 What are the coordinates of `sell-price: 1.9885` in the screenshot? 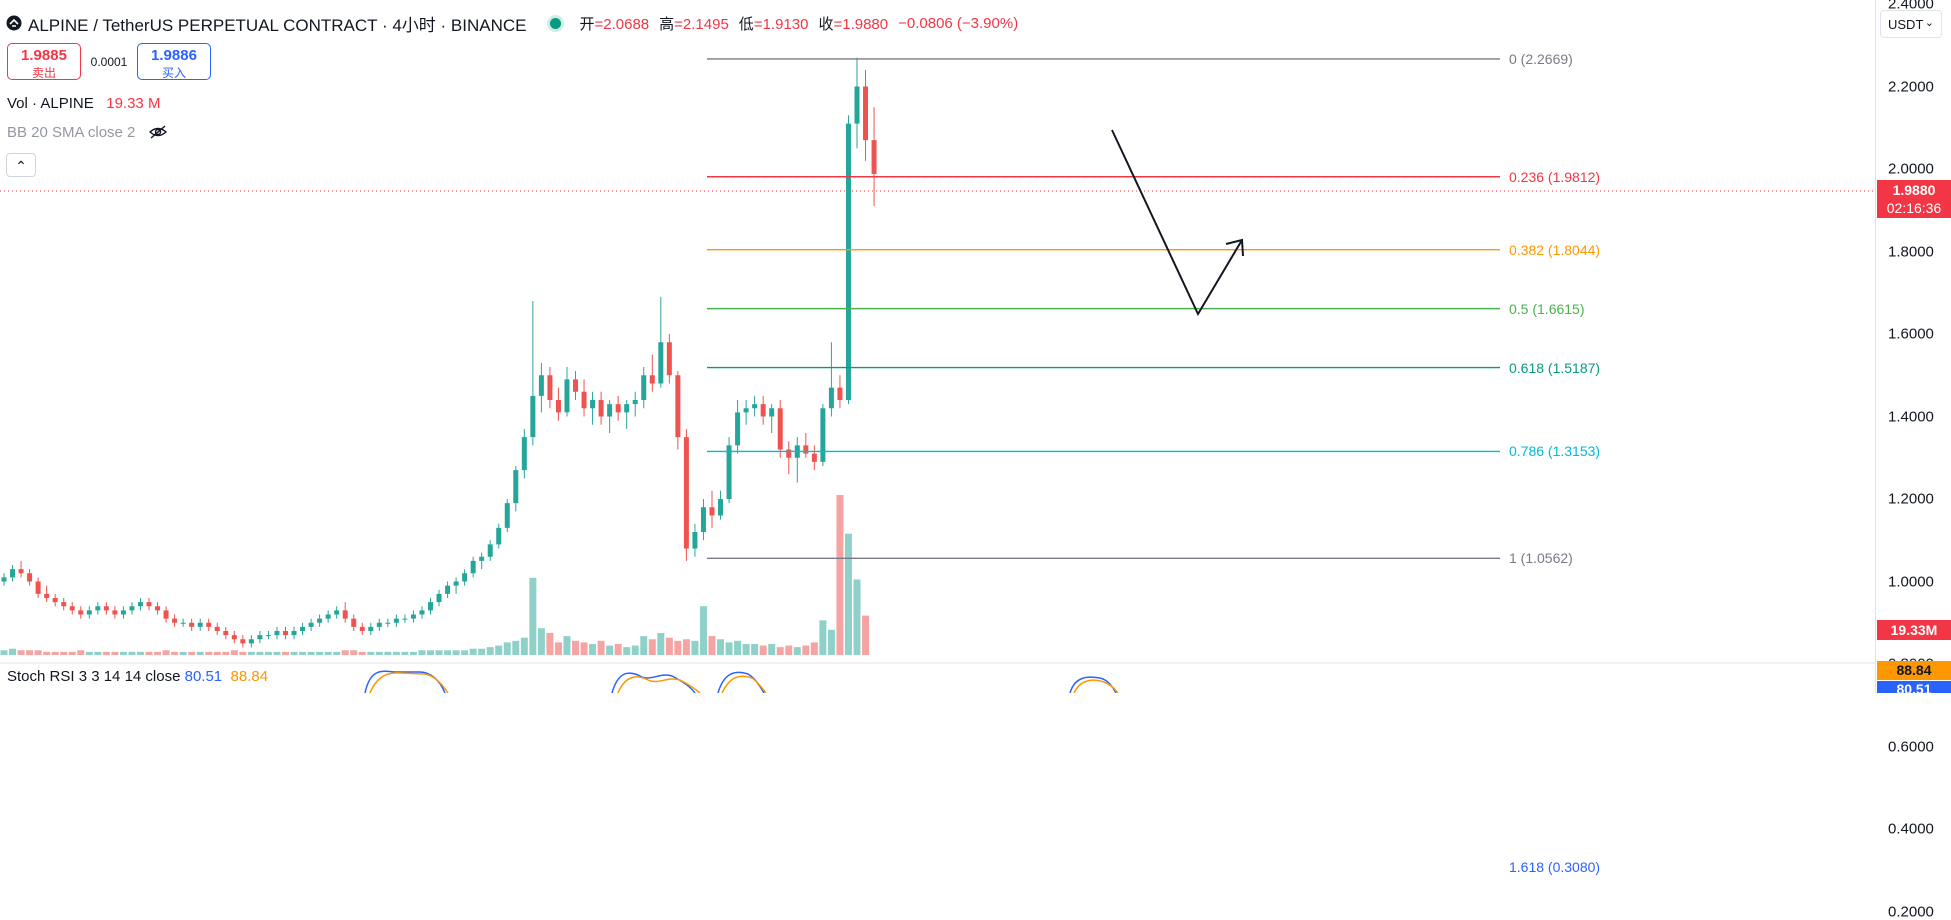 It's located at (44, 55).